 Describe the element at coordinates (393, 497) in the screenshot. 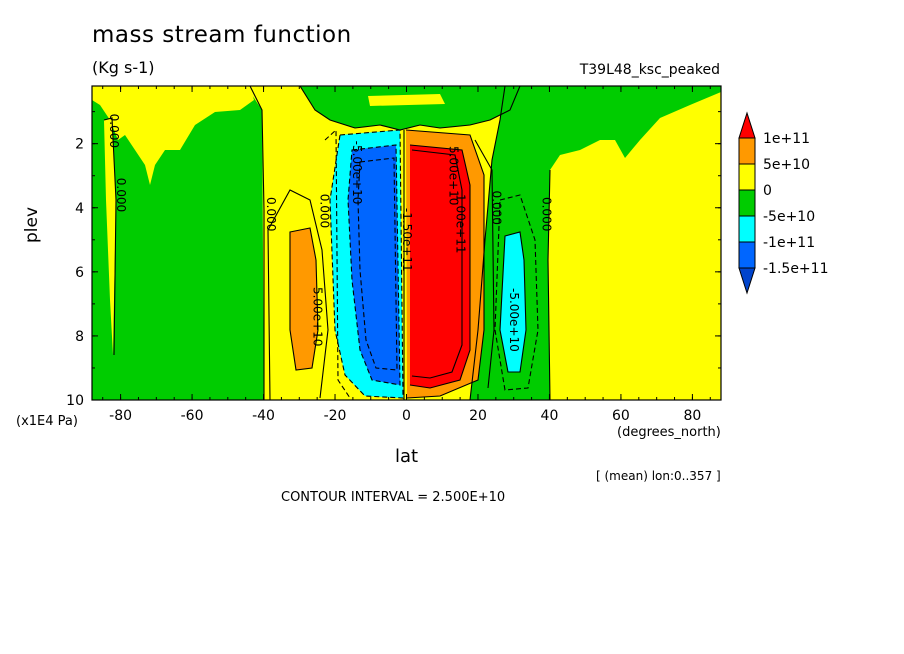

I see `contour-interval: CONTOUR INTERVAL = 2.500E+10` at that location.